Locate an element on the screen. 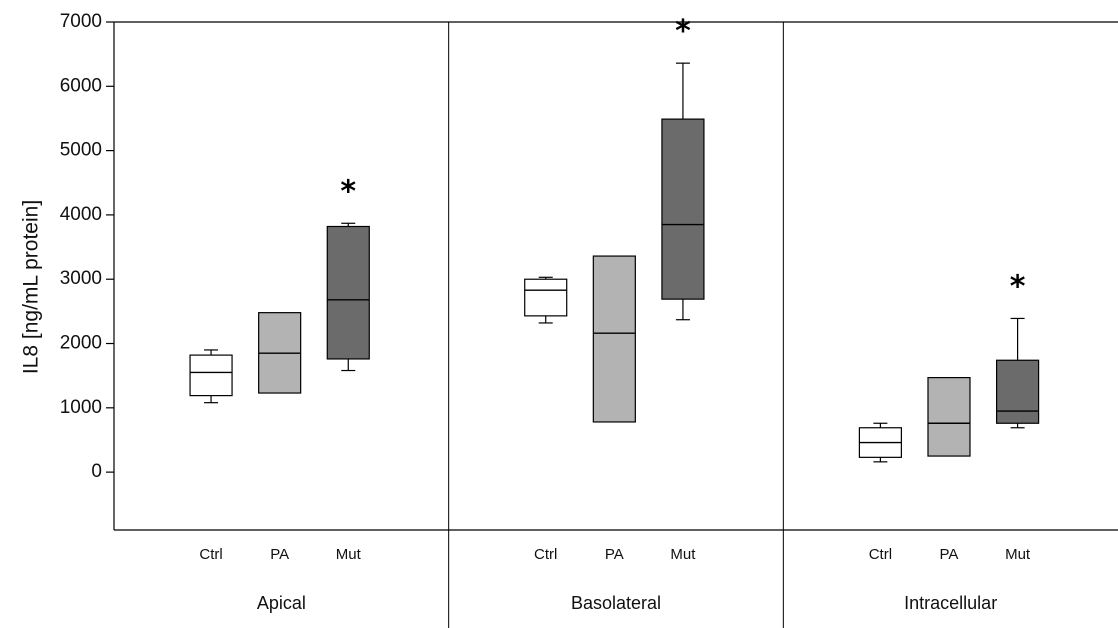 The image size is (1118, 628). y-tick-label: 0 is located at coordinates (96, 471).